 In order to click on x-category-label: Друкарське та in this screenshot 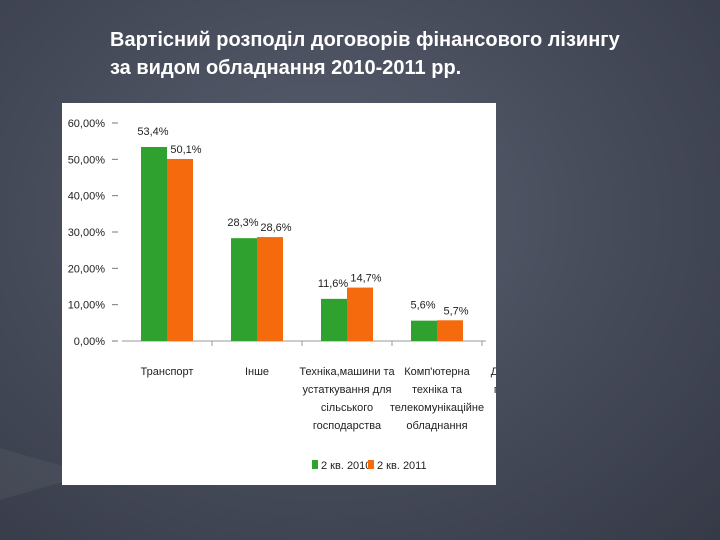, I will do `click(493, 372)`.